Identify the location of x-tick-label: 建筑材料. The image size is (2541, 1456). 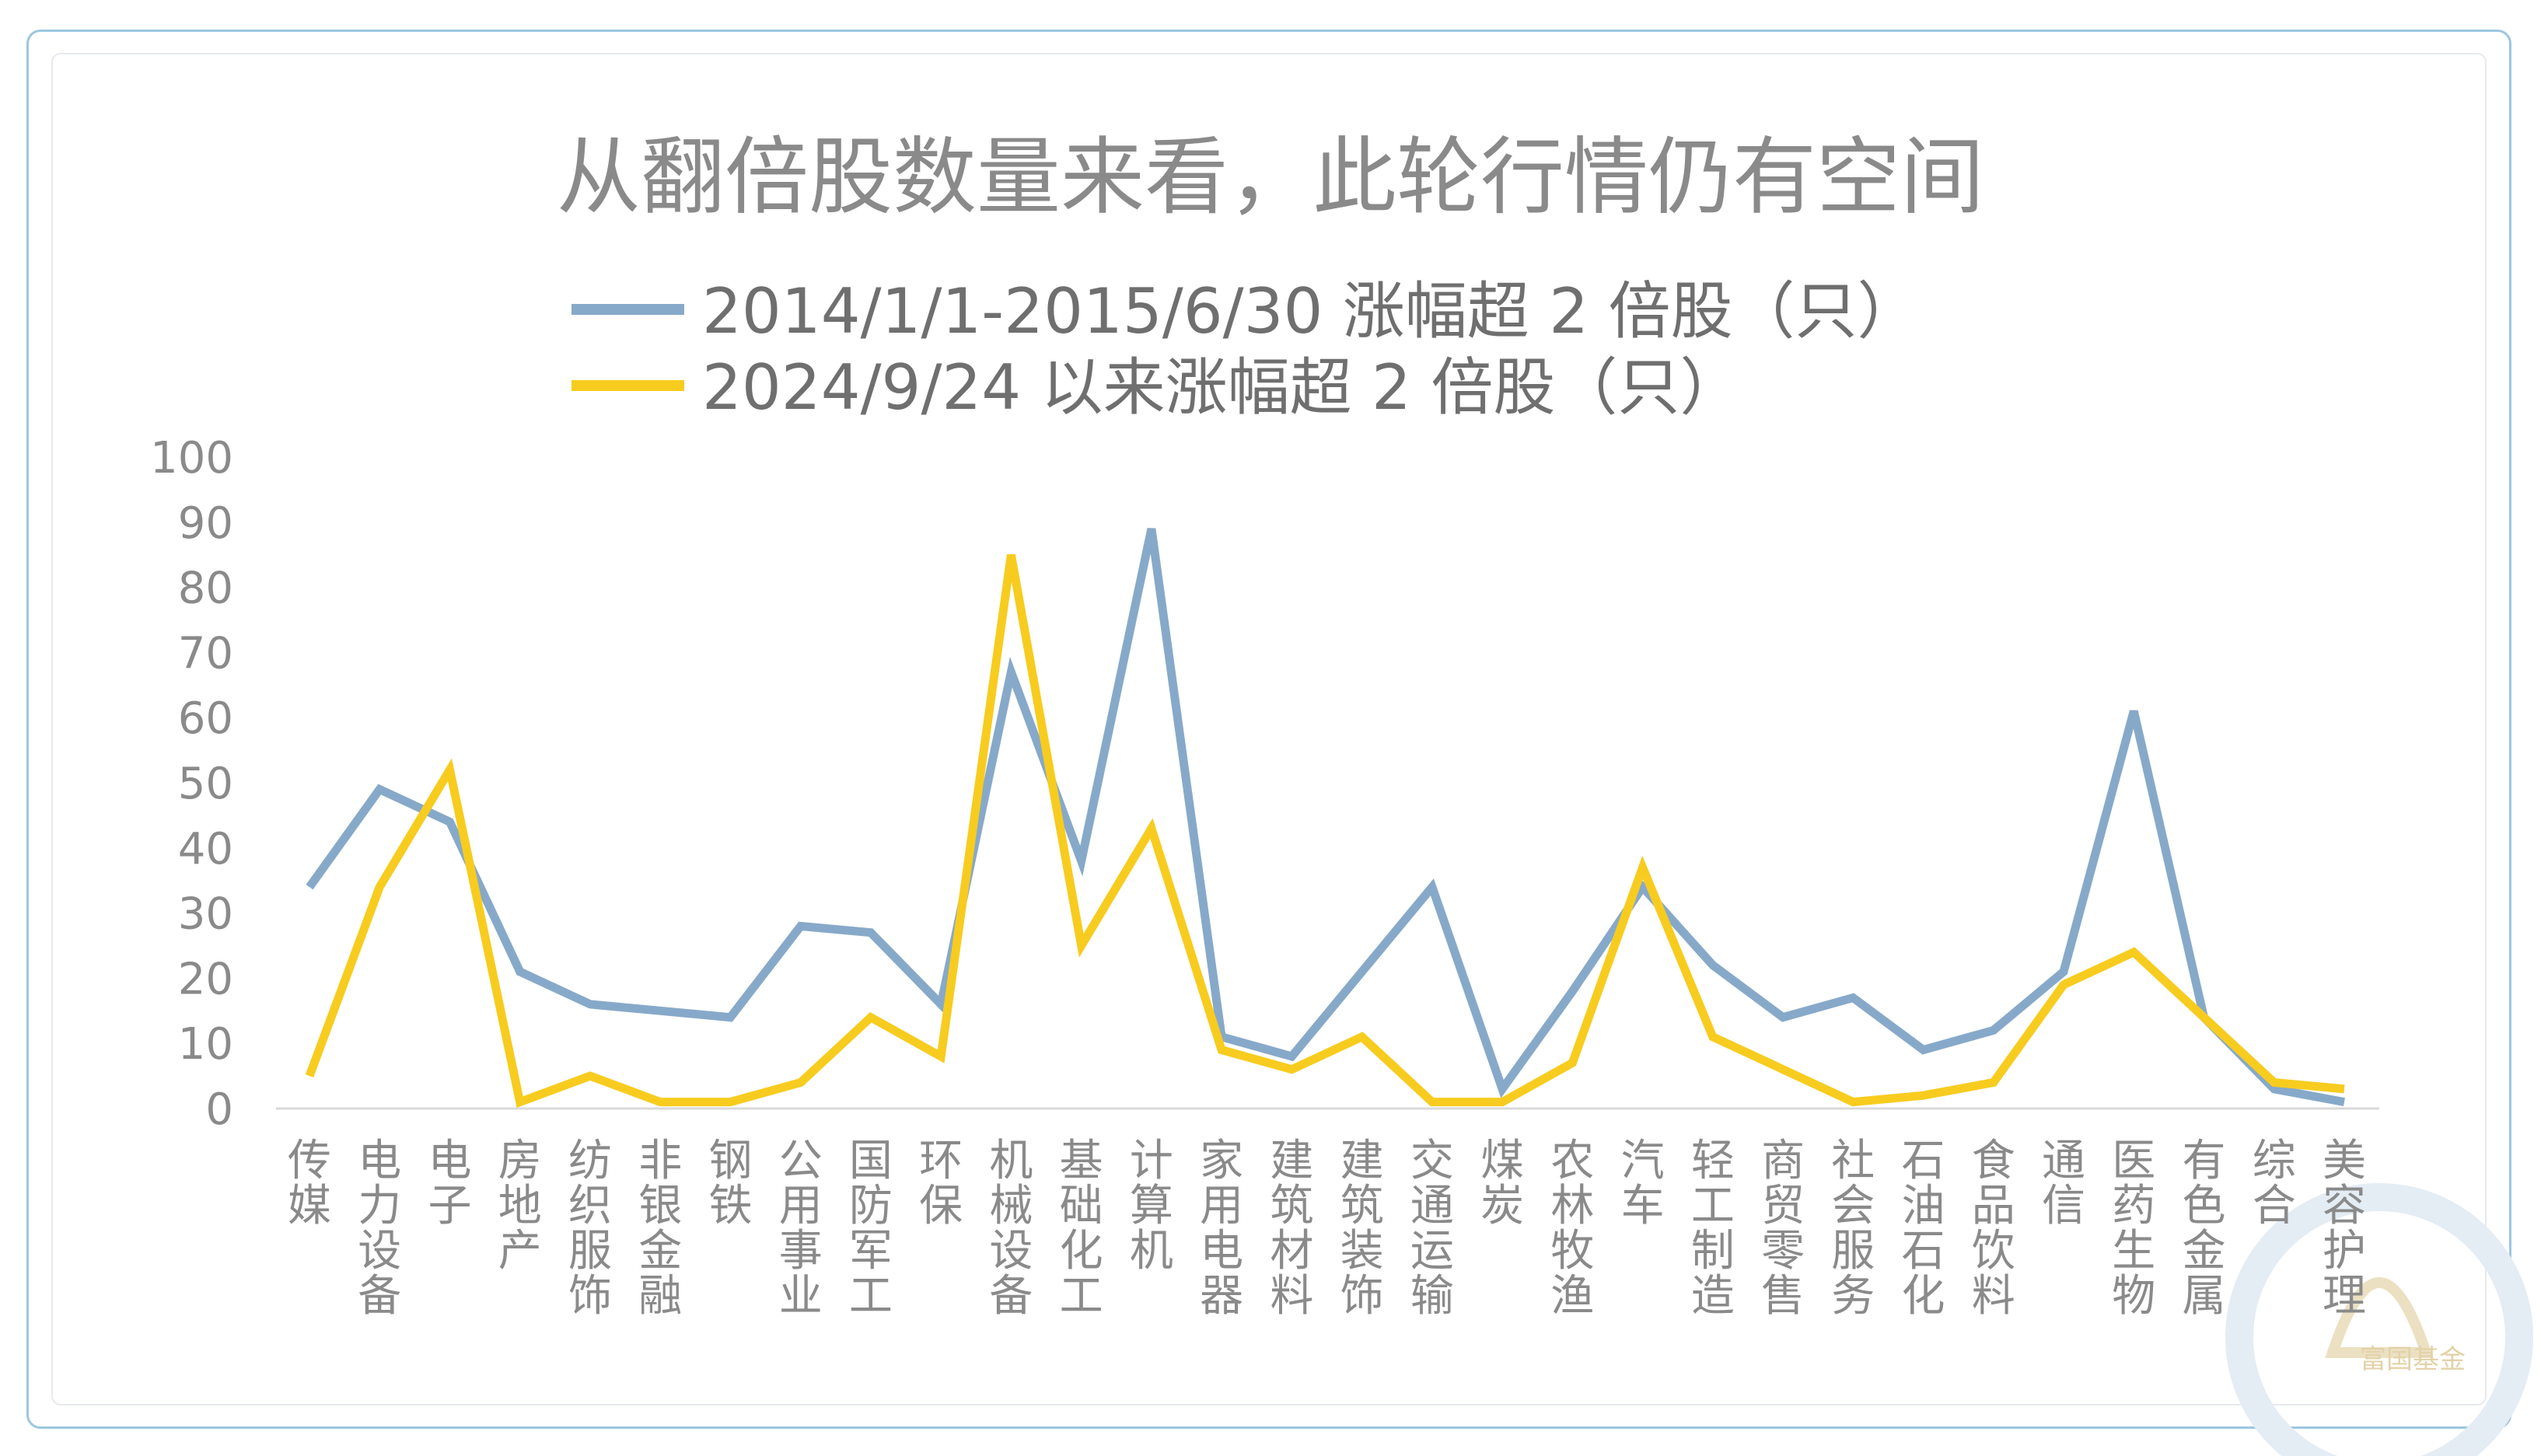
(1292, 1229).